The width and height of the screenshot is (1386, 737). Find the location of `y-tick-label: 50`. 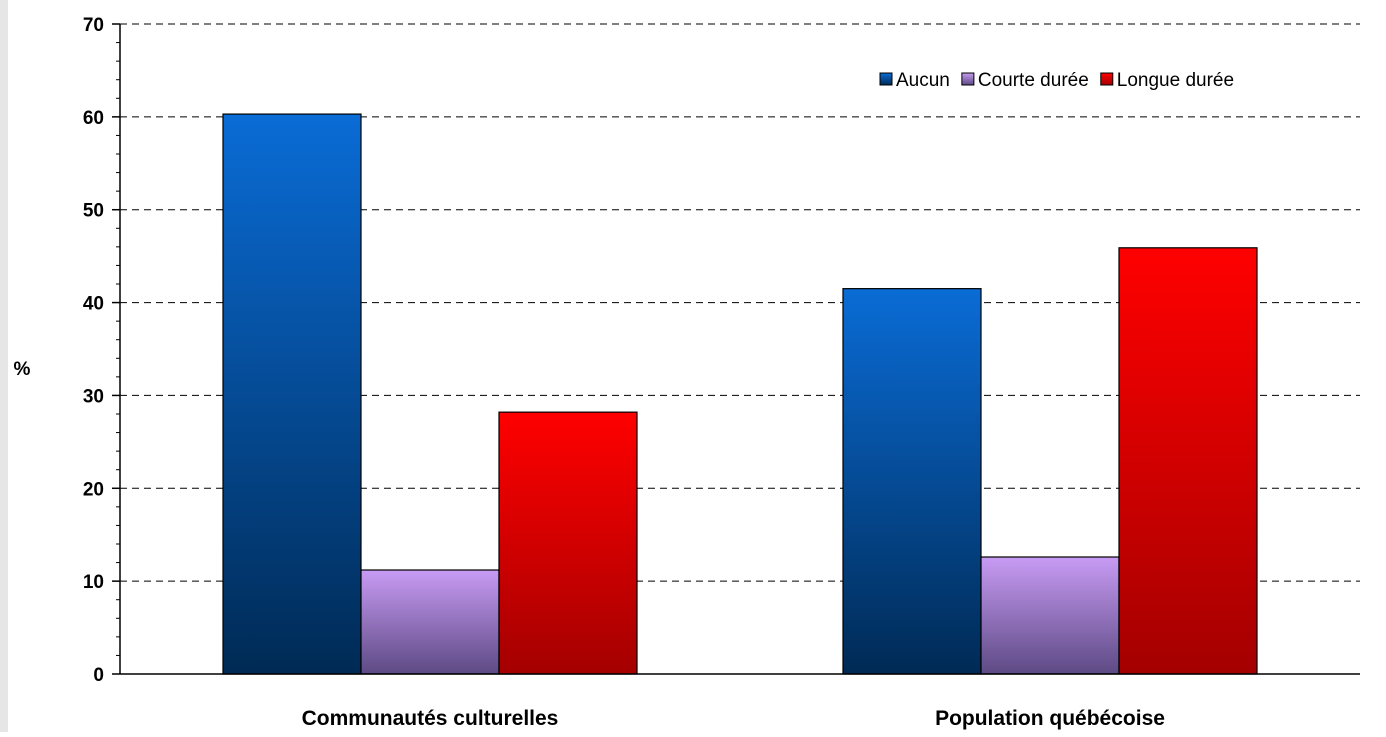

y-tick-label: 50 is located at coordinates (93, 211).